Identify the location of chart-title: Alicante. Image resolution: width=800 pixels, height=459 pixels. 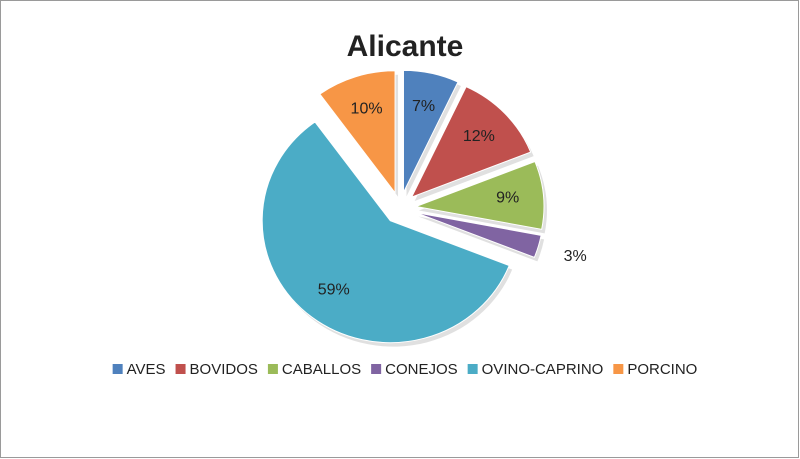
(405, 46).